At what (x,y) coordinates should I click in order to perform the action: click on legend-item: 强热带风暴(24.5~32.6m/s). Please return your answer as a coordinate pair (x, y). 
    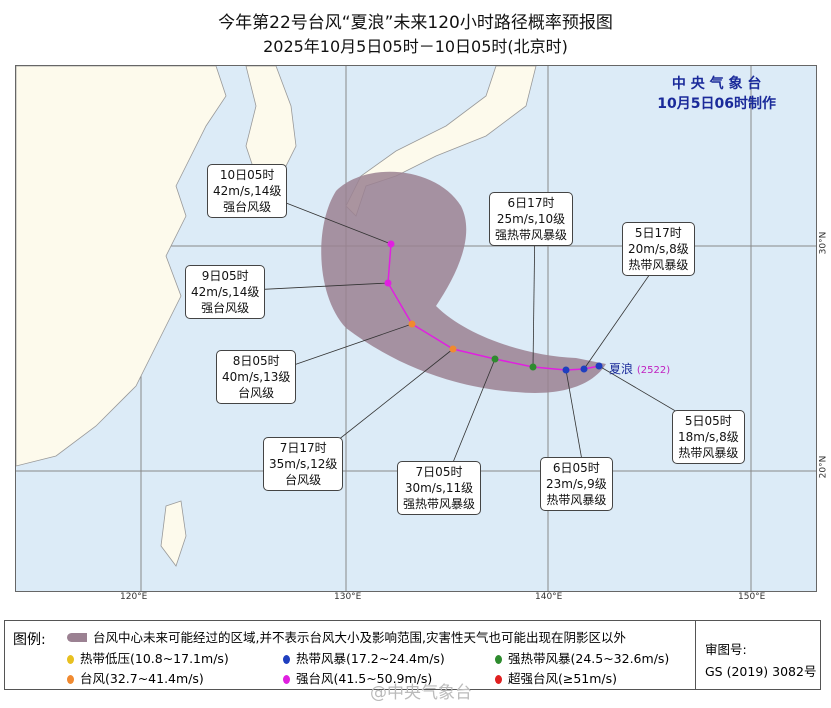
    Looking at the image, I should click on (582, 657).